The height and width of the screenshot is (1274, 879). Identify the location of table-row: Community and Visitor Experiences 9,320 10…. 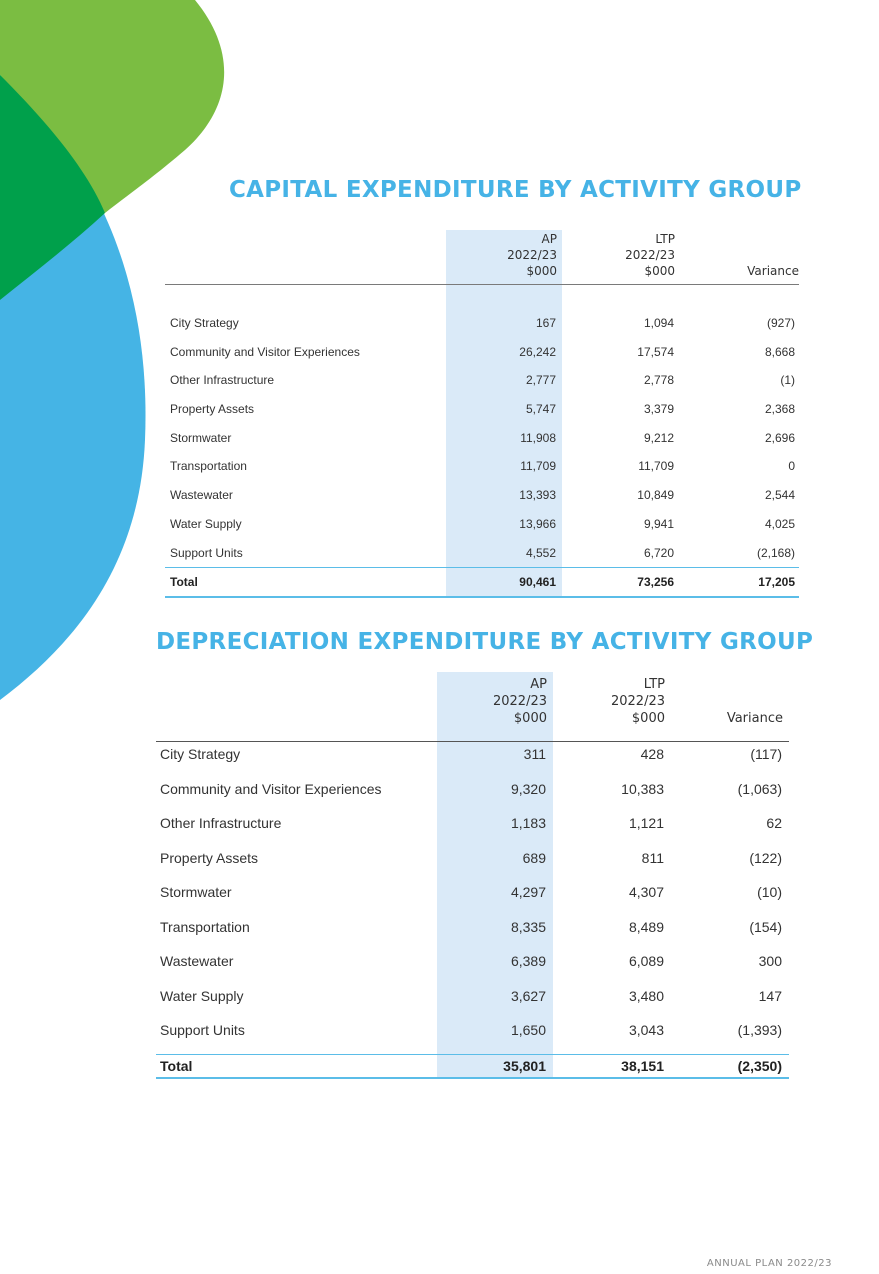
(472, 794).